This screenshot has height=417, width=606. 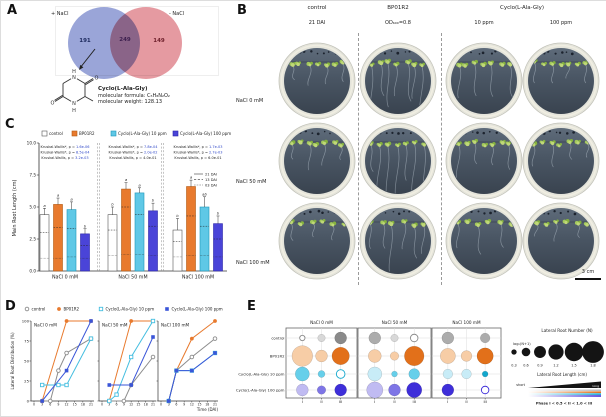 What do you see at coordinates (146, 43) in the screenshot?
I see `venn-circle-minus-nacl` at bounding box center [146, 43].